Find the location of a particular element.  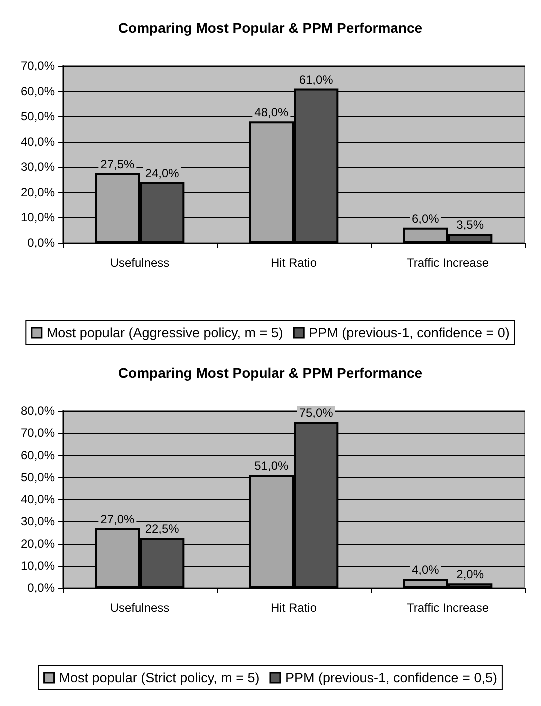

legend-label: PPM (previous-1, confidence = 0) is located at coordinates (409, 333).